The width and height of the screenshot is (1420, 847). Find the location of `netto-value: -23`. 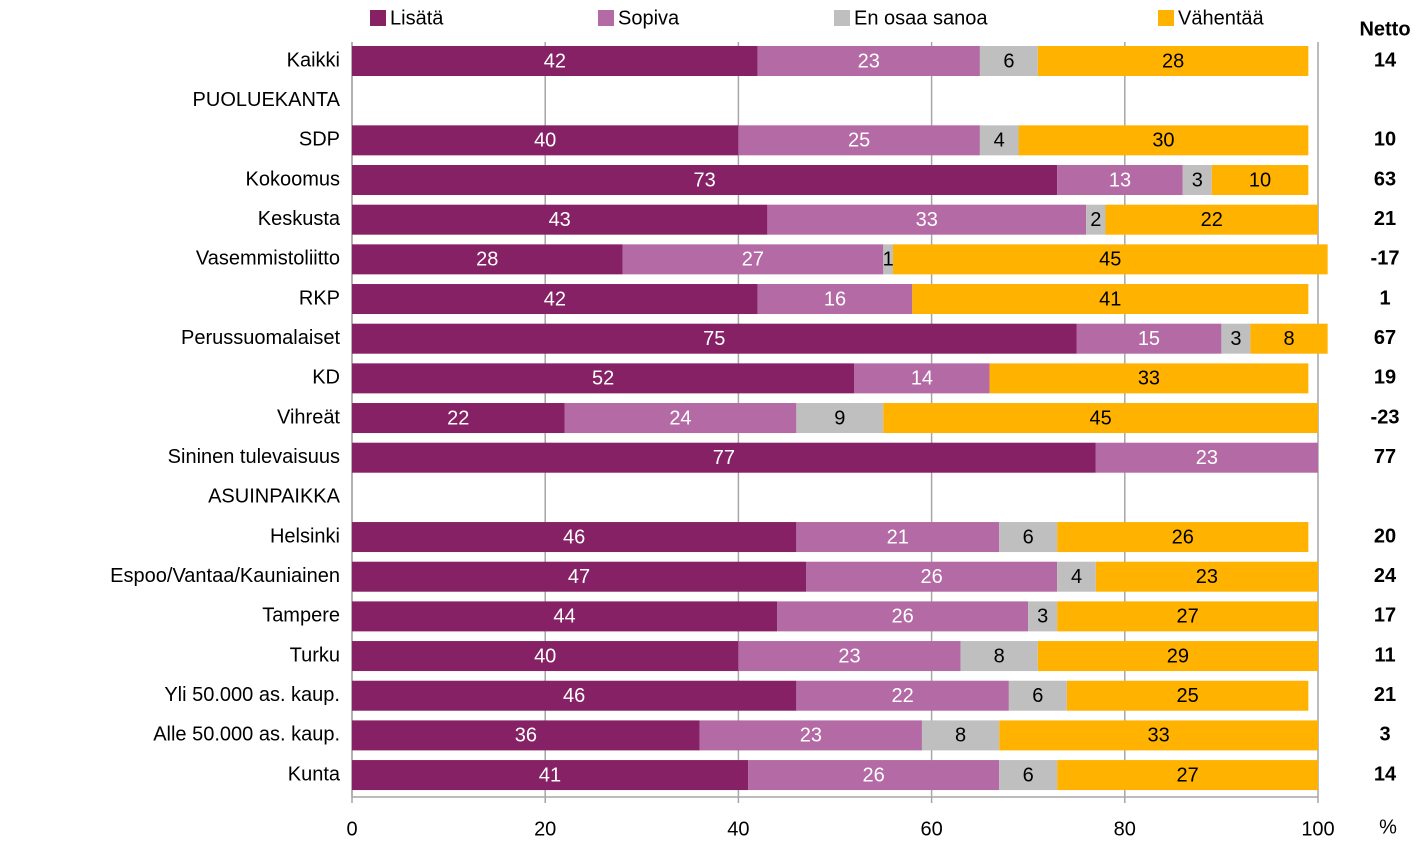

netto-value: -23 is located at coordinates (1385, 417).